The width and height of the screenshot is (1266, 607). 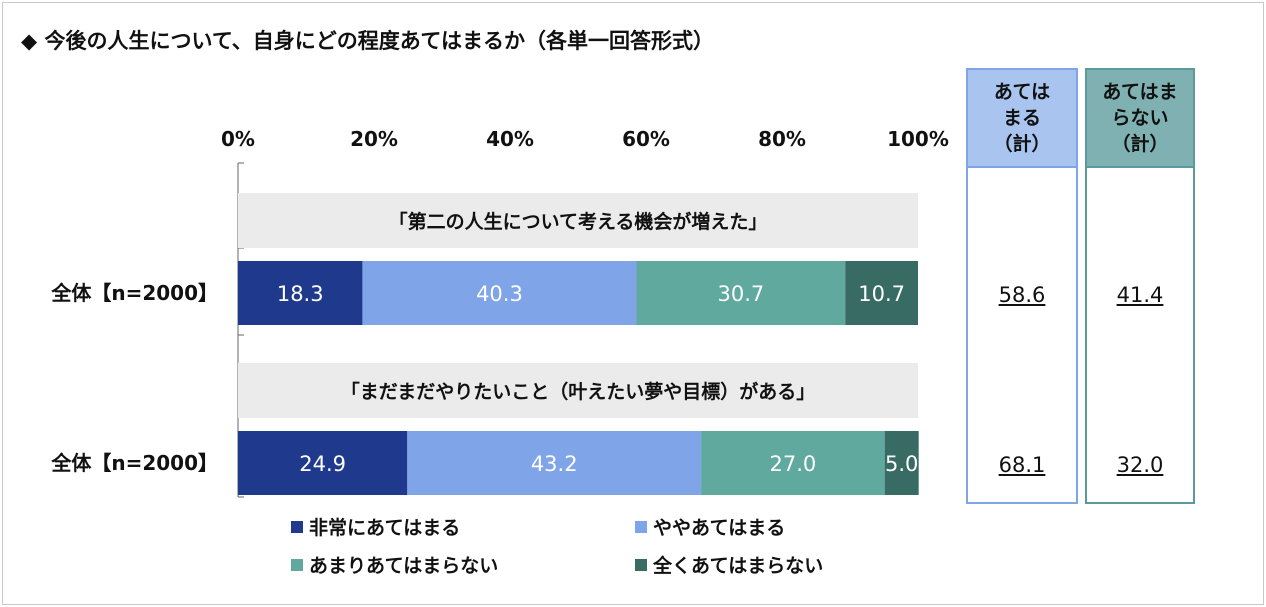 I want to click on total-disagree-value-q1: 41.4, so click(x=1140, y=295).